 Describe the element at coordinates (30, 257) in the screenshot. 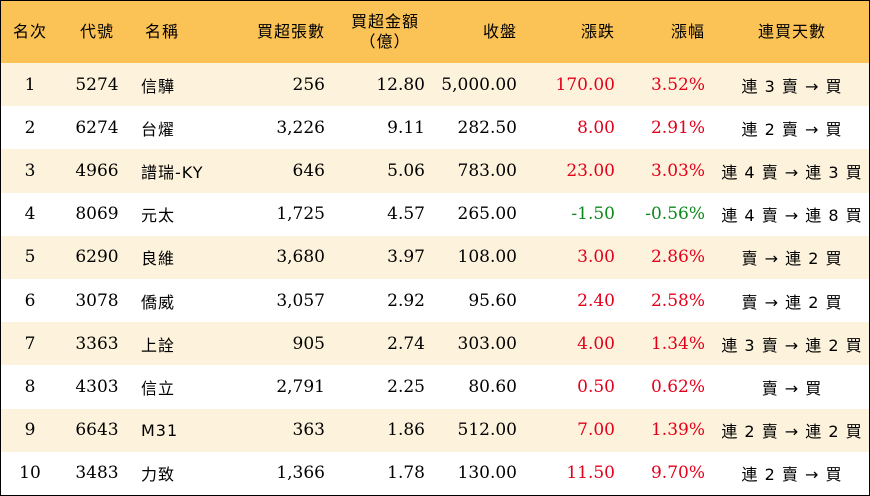

I see `cell-rank: 5` at that location.